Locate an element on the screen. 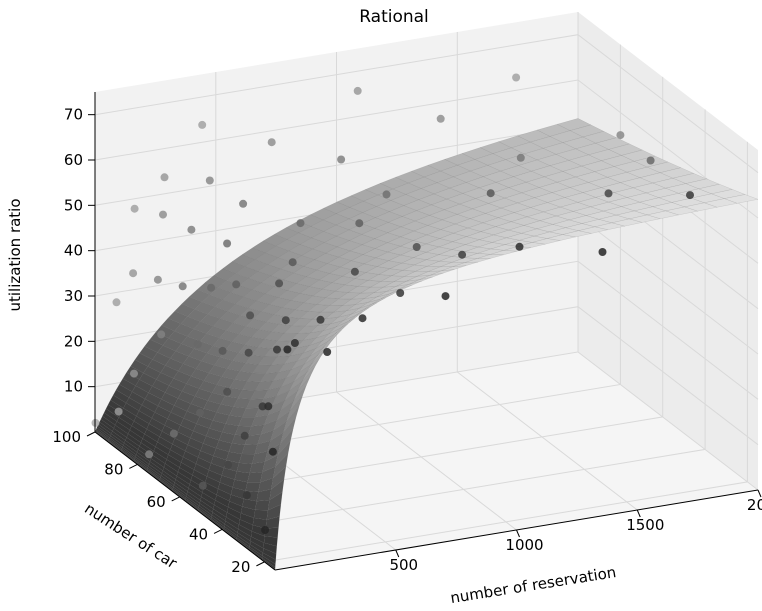 This screenshot has width=762, height=611. z-tick-label: 30 is located at coordinates (73, 296).